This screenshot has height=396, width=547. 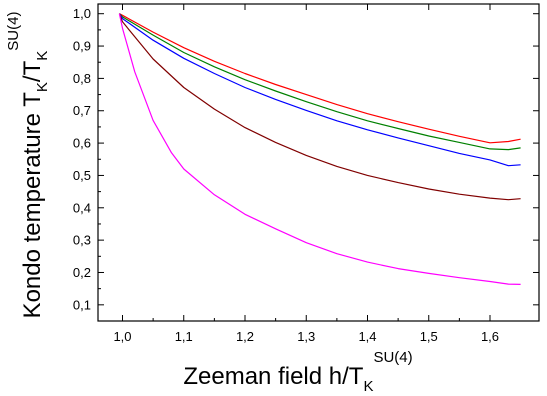 What do you see at coordinates (122, 336) in the screenshot?
I see `x-tick-label: 1,0` at bounding box center [122, 336].